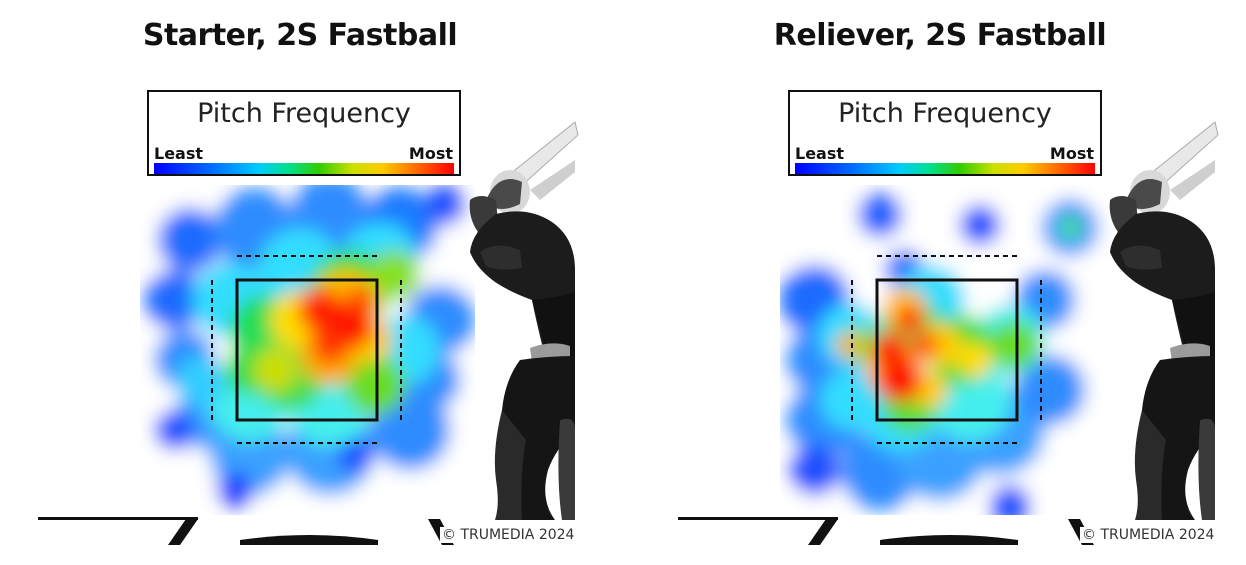 This screenshot has height=565, width=1246. What do you see at coordinates (940, 35) in the screenshot?
I see `chart-title: Reliever, 2S Fastball` at bounding box center [940, 35].